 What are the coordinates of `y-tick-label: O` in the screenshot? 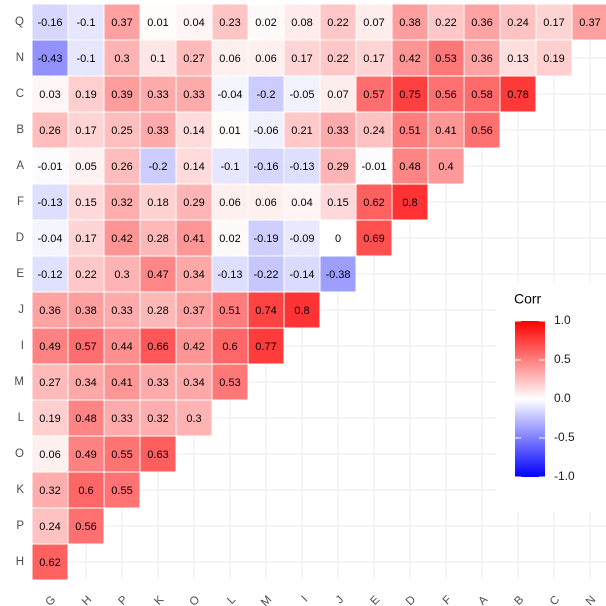 It's located at (19, 454).